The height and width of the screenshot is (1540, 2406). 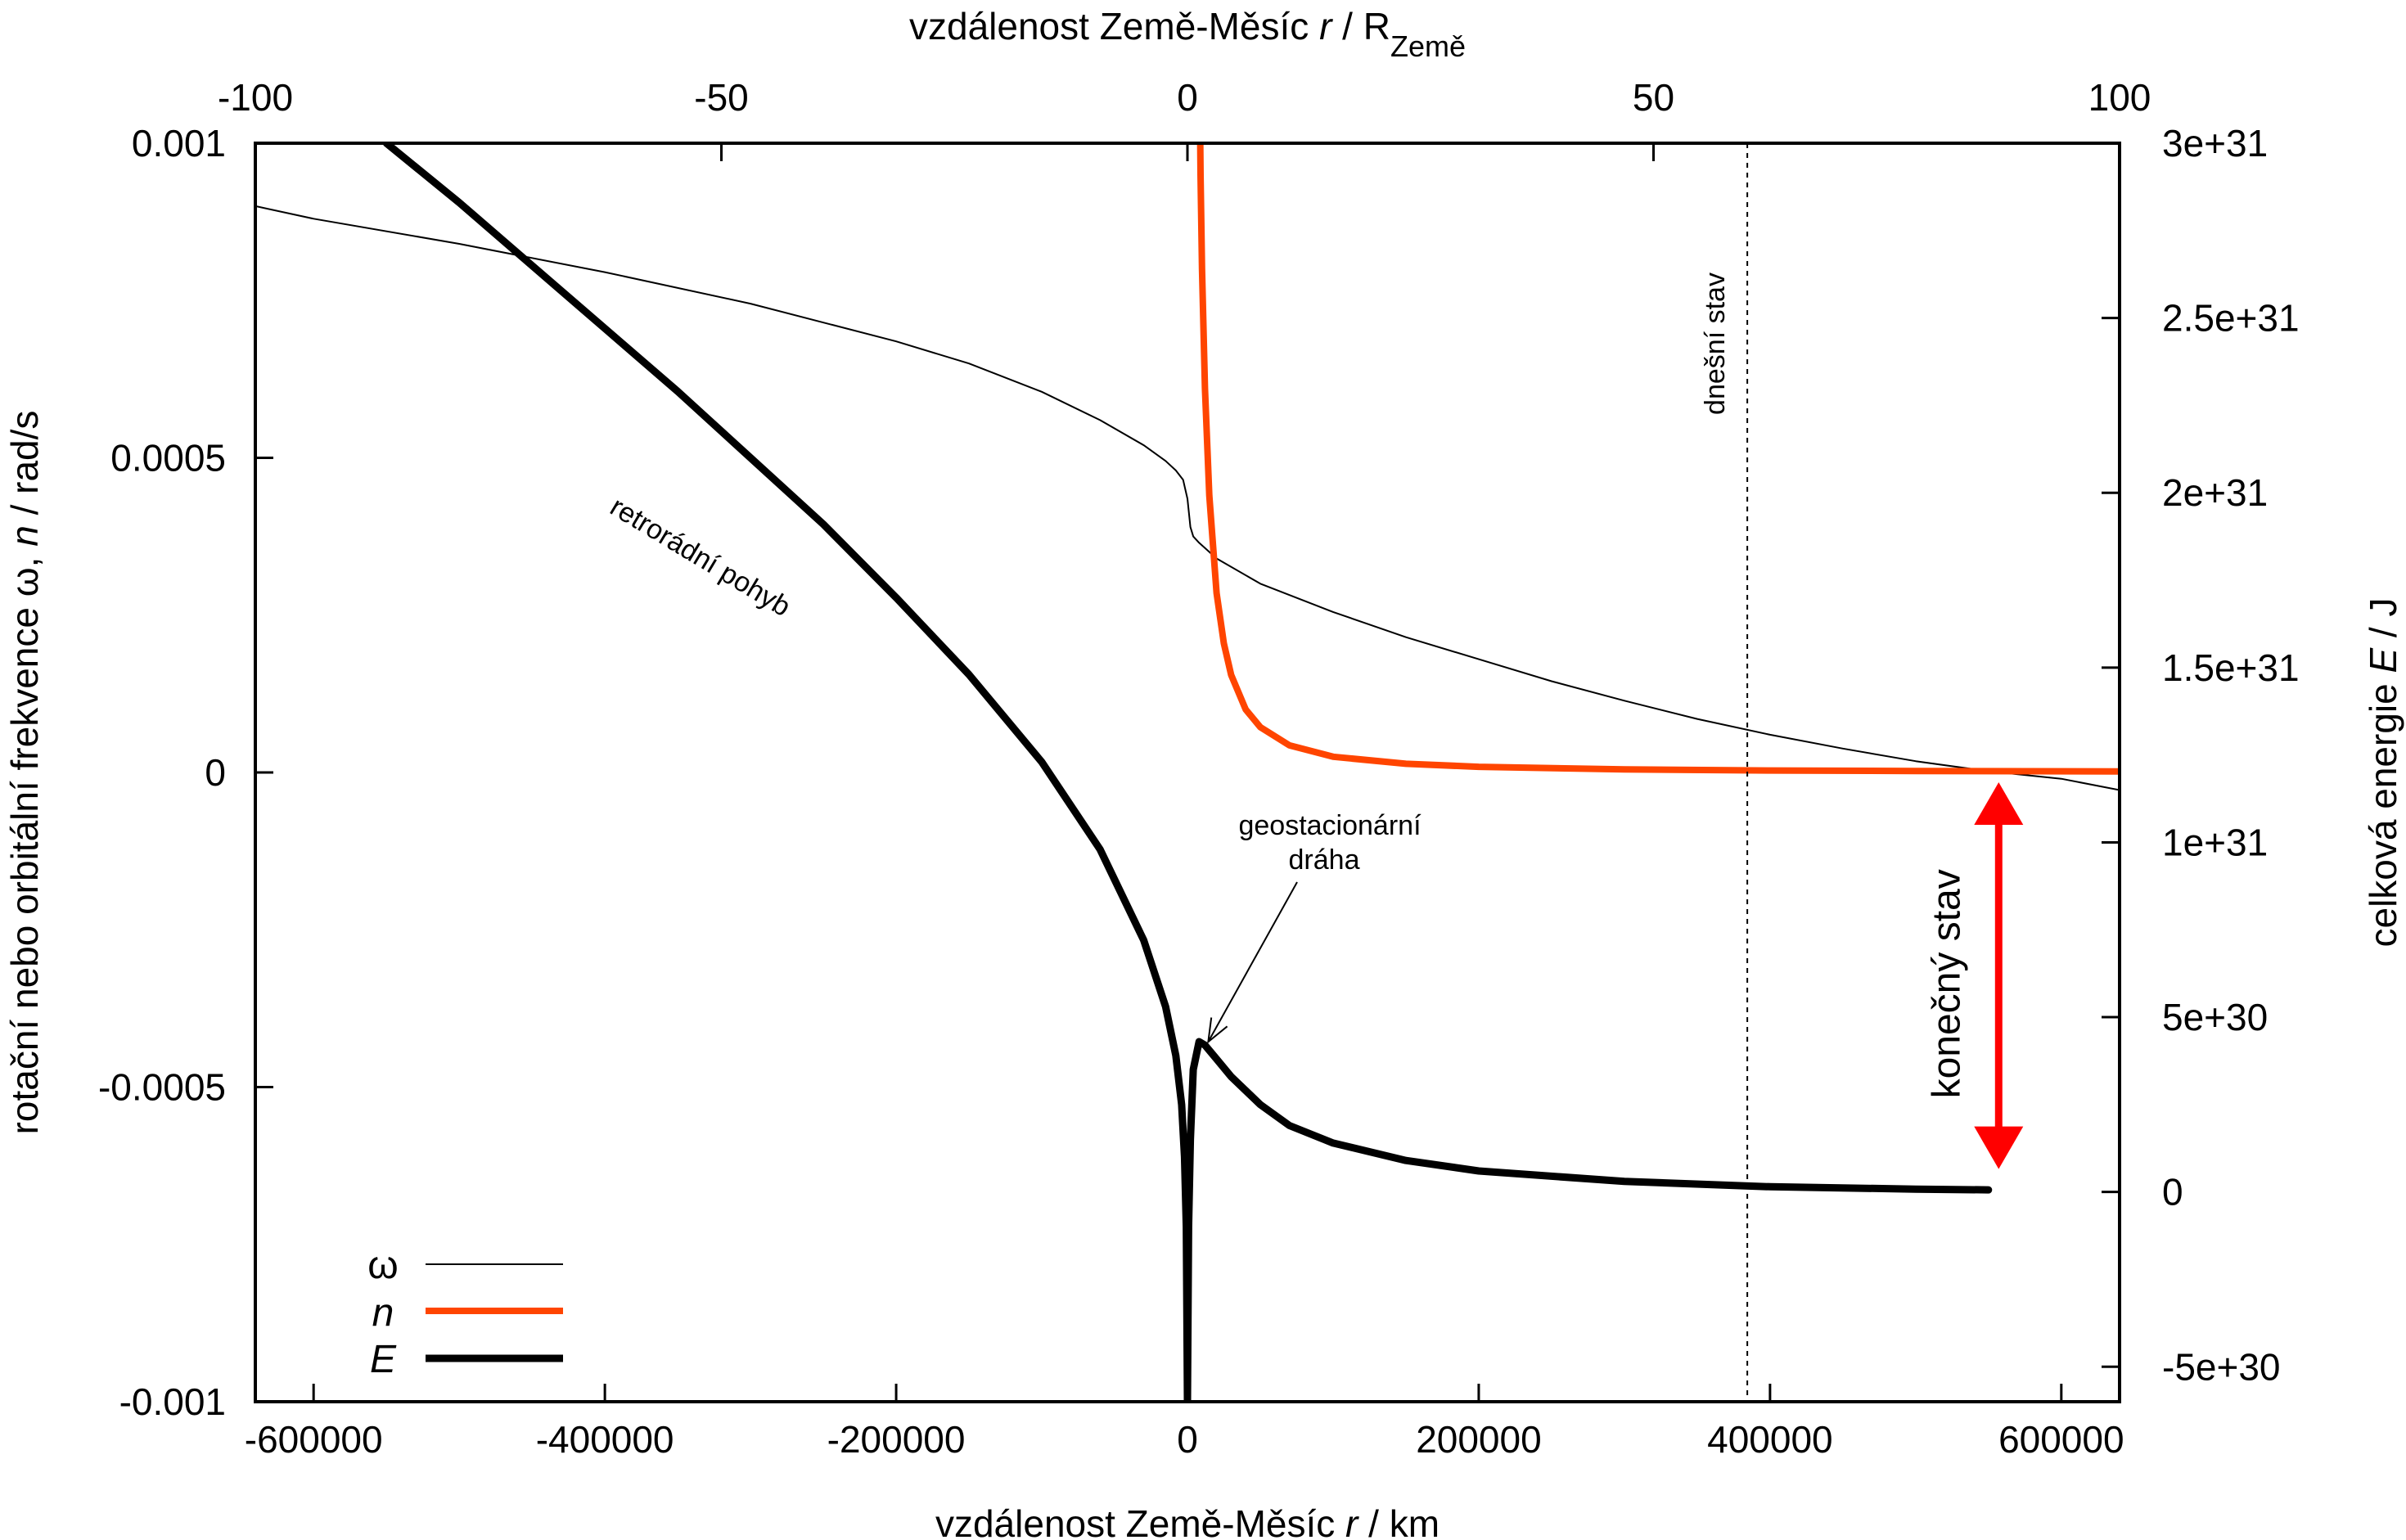 I want to click on final-state-arrow-head-bottom, so click(x=1999, y=1147).